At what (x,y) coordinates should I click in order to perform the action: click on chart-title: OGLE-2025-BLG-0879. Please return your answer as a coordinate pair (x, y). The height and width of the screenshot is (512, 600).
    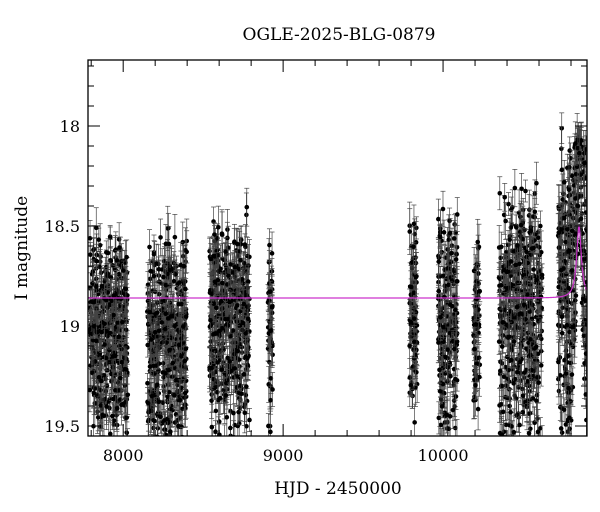
    Looking at the image, I should click on (339, 35).